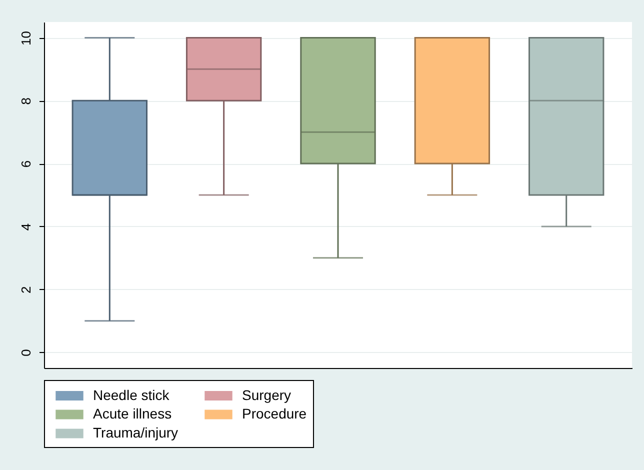 This screenshot has height=470, width=644. Describe the element at coordinates (26, 227) in the screenshot. I see `y-tick-label: 4` at that location.